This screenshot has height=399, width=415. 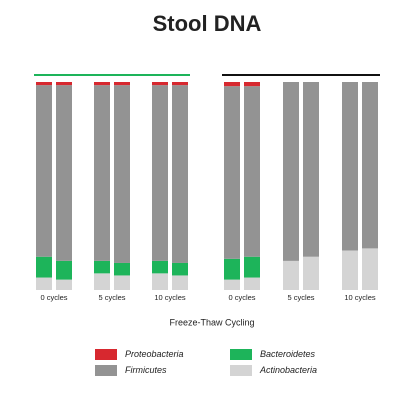 I want to click on x-axis-label: Freeze-Thaw Cycling, so click(x=211, y=322).